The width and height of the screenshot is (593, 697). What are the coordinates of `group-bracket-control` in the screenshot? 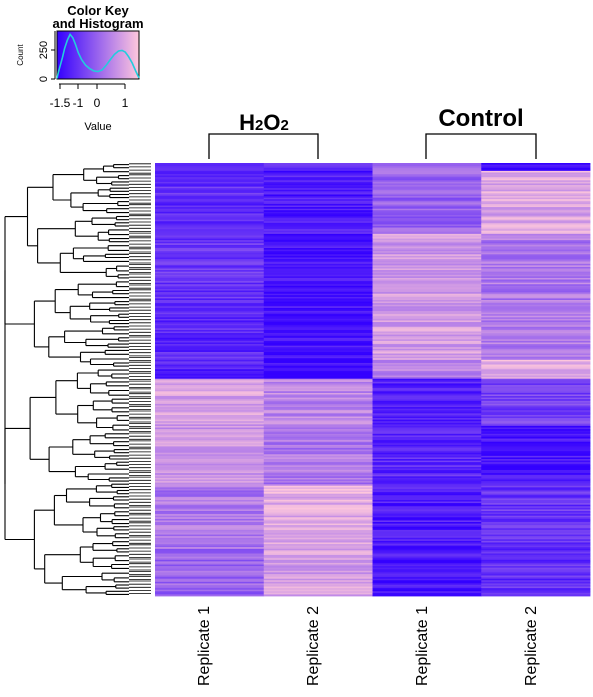 It's located at (481, 146).